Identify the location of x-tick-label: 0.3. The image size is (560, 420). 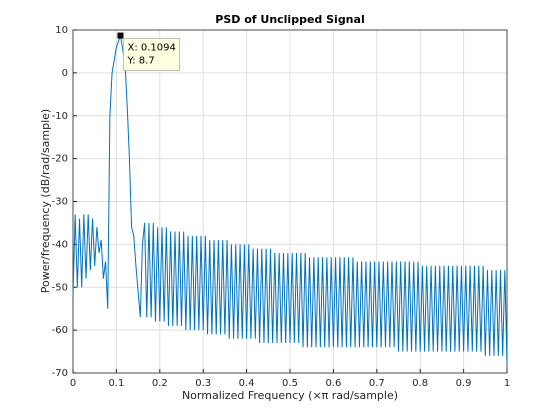
(203, 383).